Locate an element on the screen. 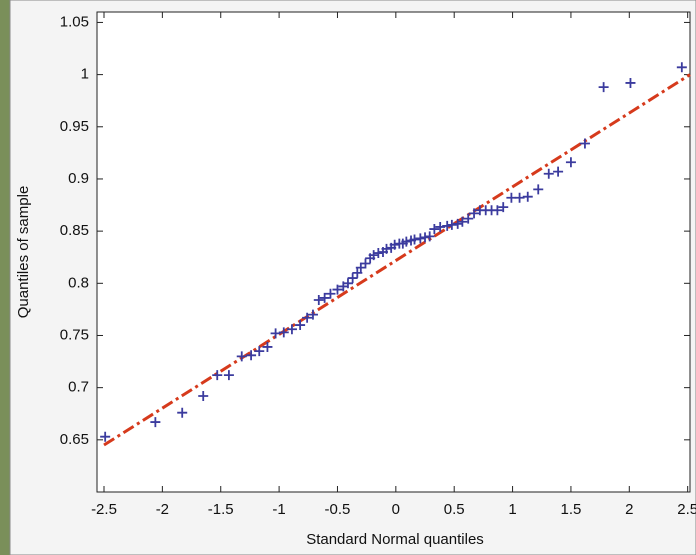 The width and height of the screenshot is (696, 555). y-tick-label: 0.75 is located at coordinates (74, 334).